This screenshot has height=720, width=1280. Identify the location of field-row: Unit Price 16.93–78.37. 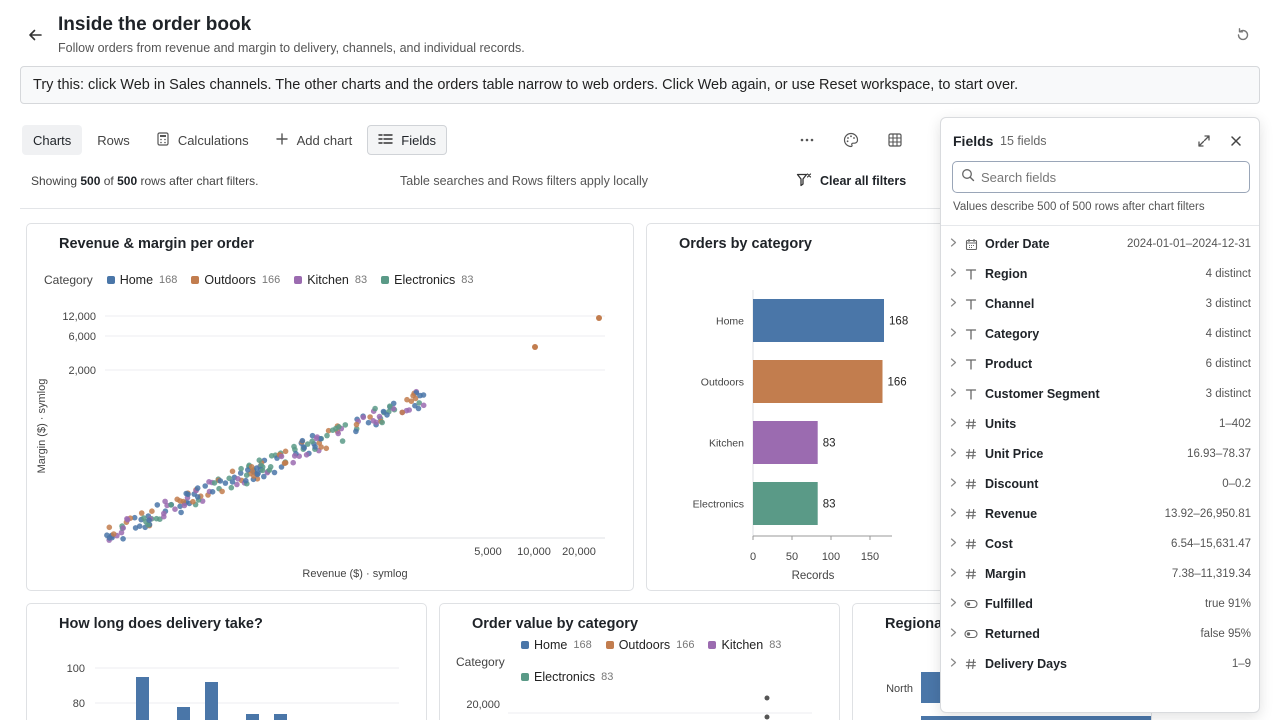
(1100, 454).